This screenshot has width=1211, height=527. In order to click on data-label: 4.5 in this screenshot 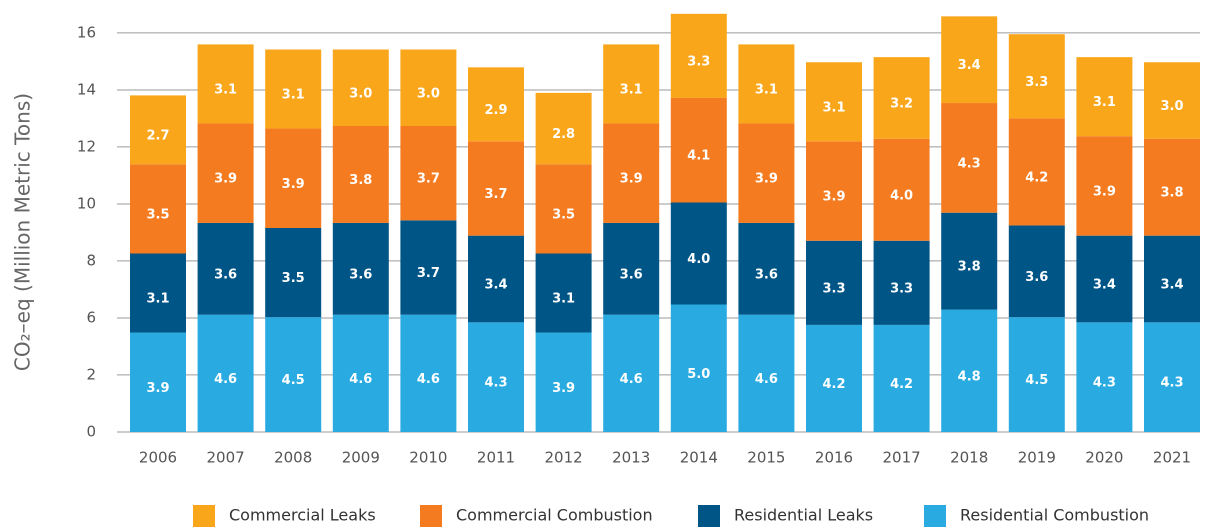, I will do `click(1036, 380)`.